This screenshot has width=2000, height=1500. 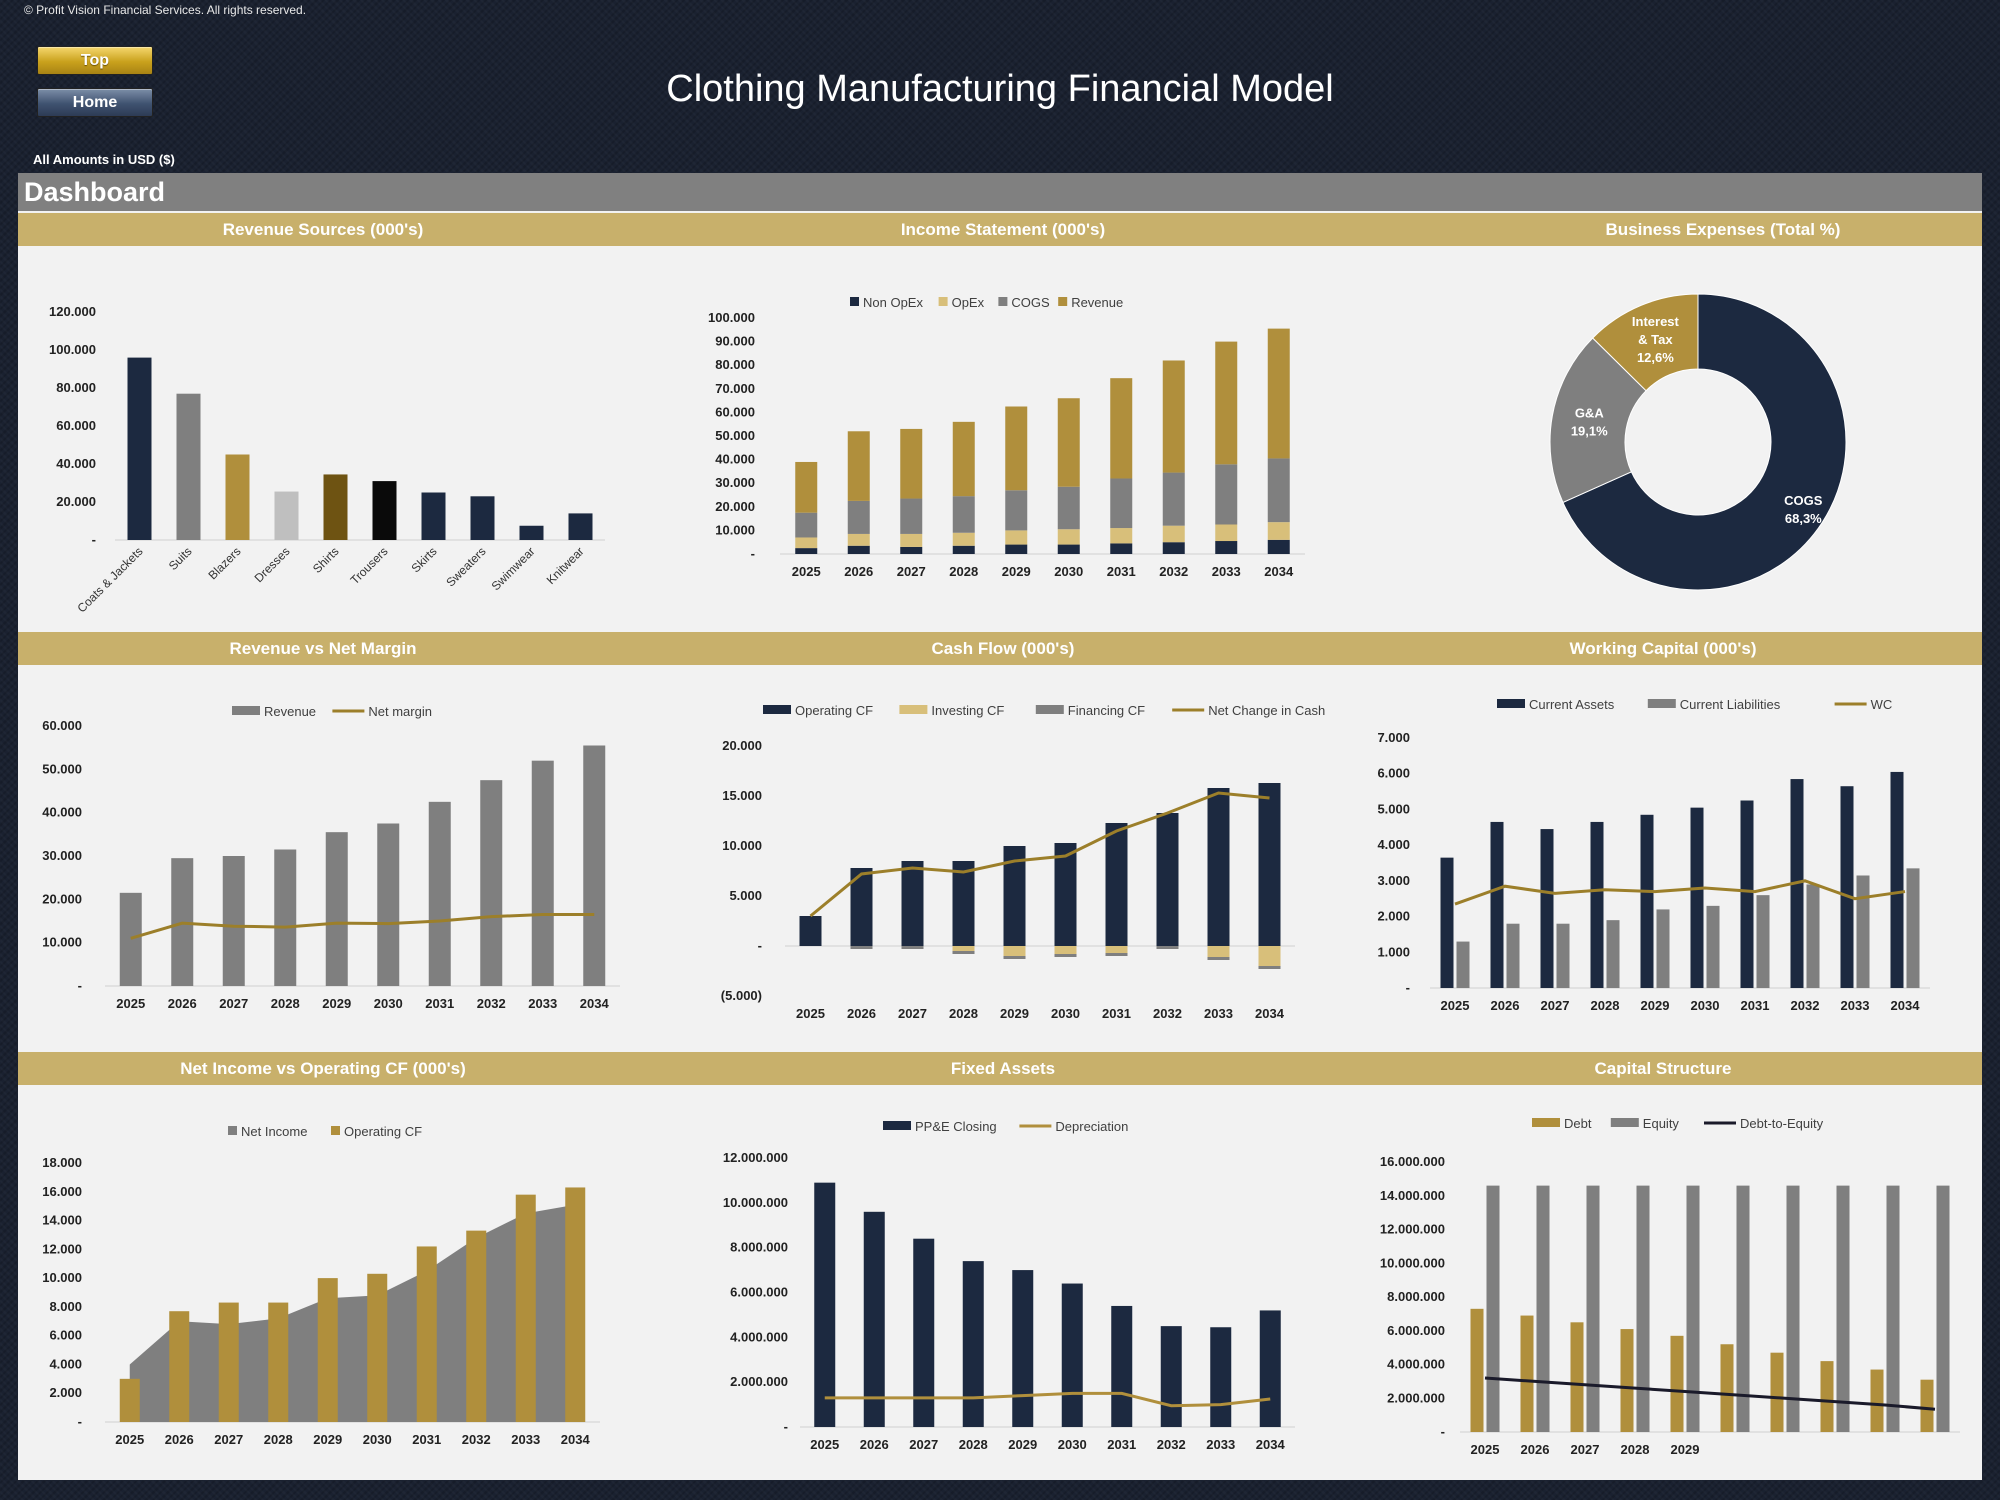 What do you see at coordinates (352, 1313) in the screenshot?
I see `area-series` at bounding box center [352, 1313].